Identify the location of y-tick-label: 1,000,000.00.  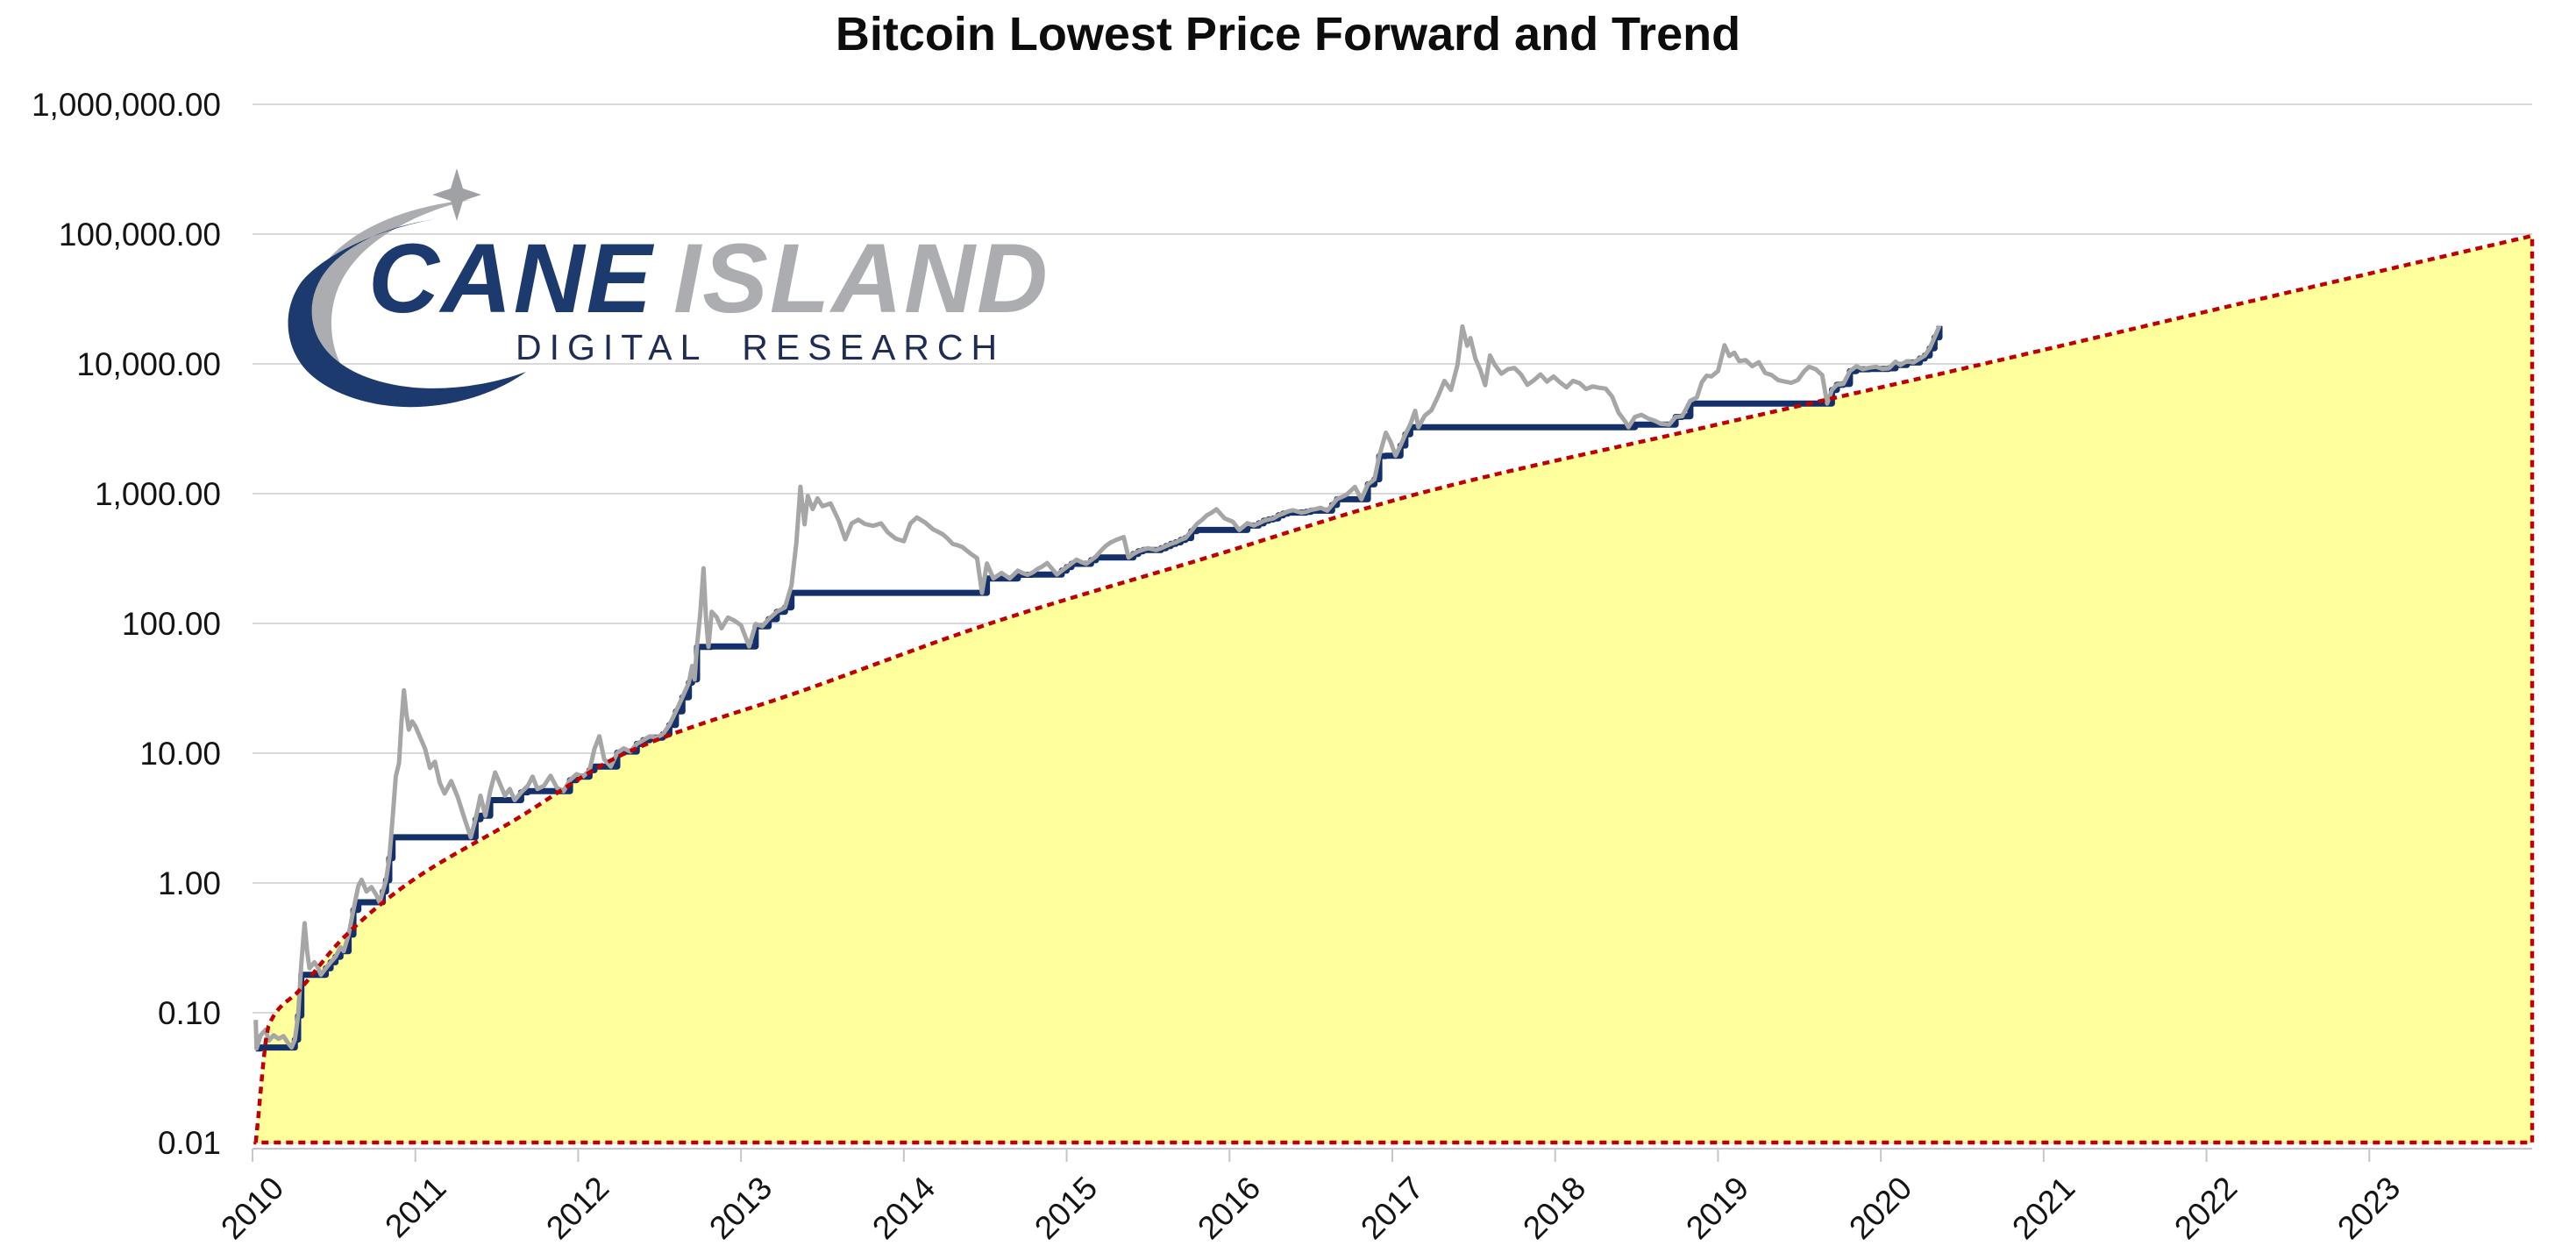
(126, 105).